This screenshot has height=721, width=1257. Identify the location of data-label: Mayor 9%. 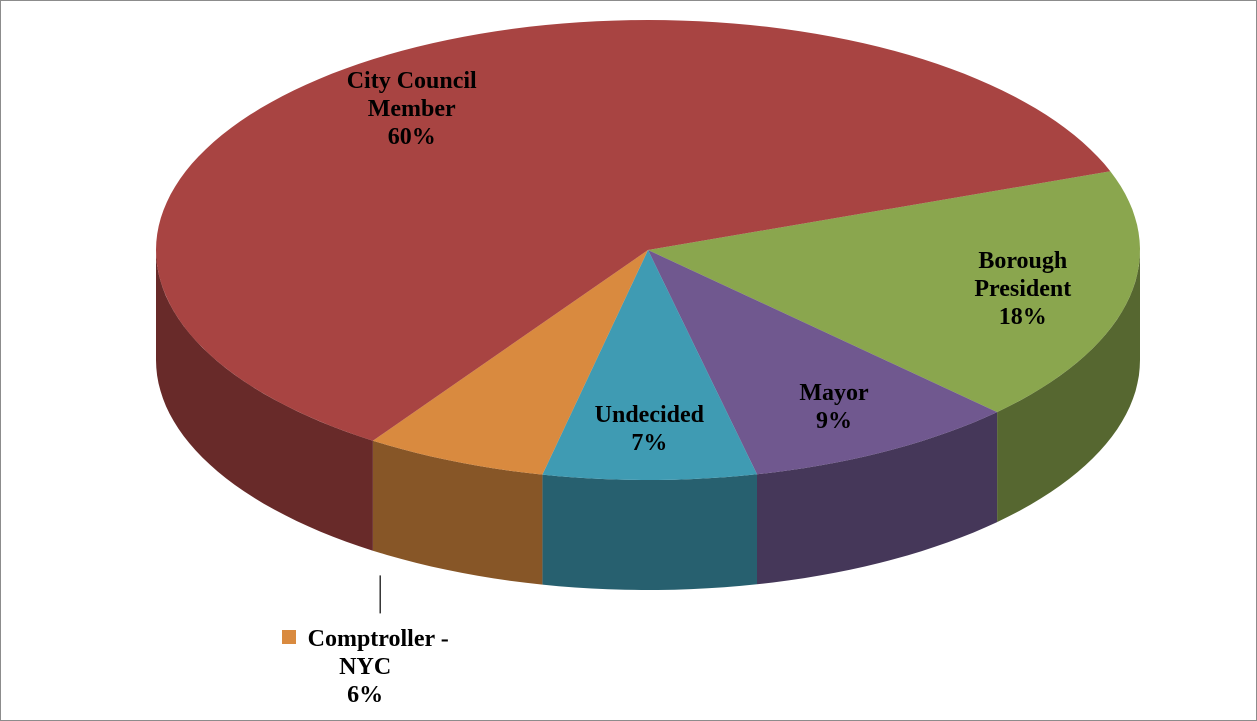
(834, 407).